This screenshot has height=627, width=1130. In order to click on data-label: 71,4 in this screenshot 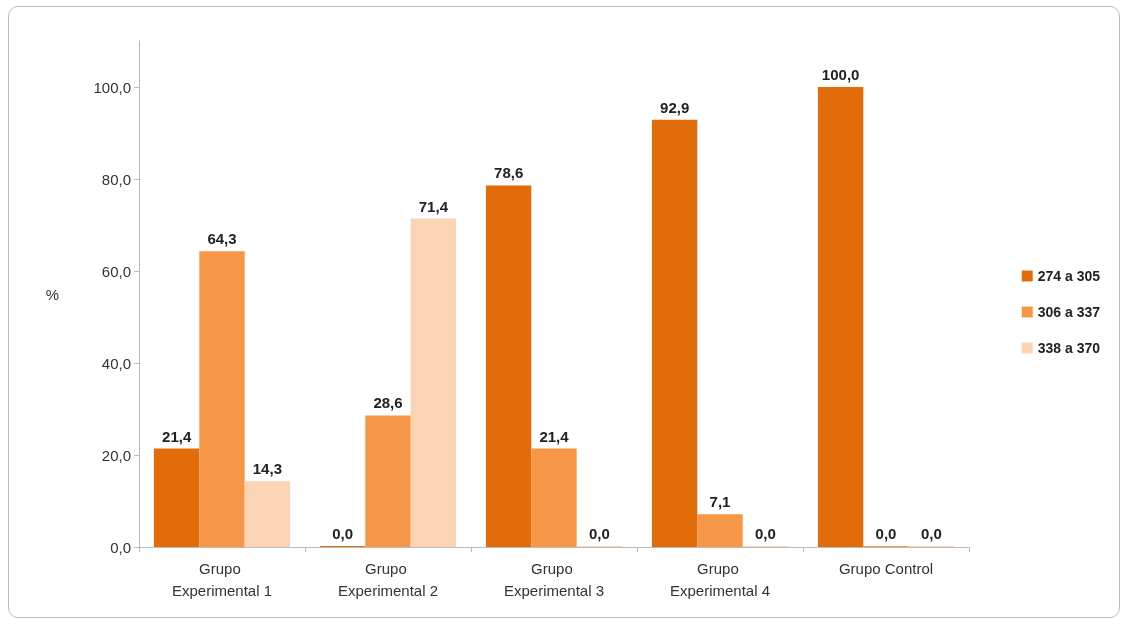, I will do `click(433, 206)`.